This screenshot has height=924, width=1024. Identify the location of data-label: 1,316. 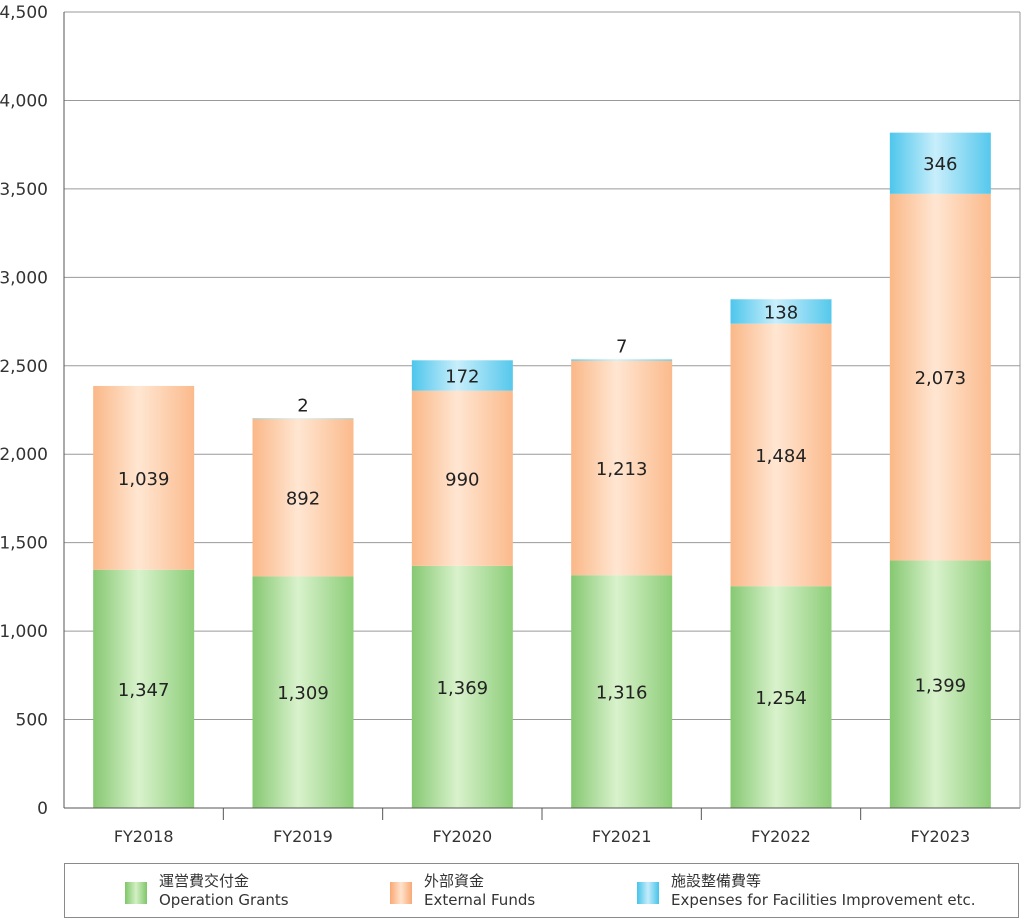
(622, 693).